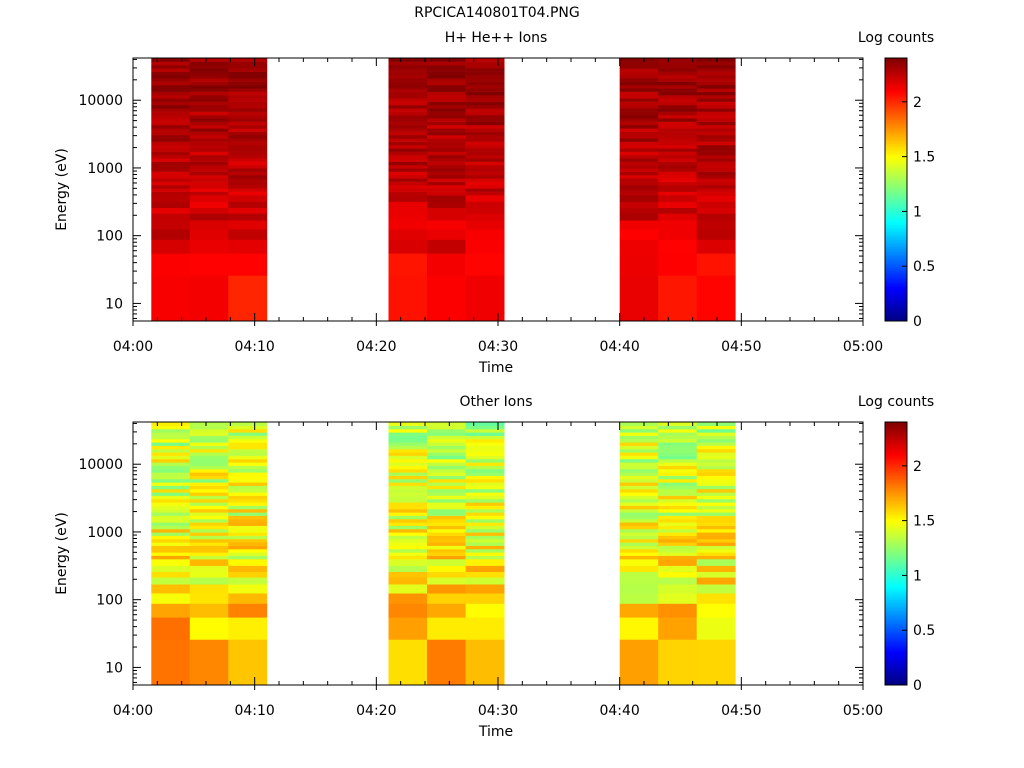  Describe the element at coordinates (917, 686) in the screenshot. I see `colorbar-tick-label: 0` at that location.